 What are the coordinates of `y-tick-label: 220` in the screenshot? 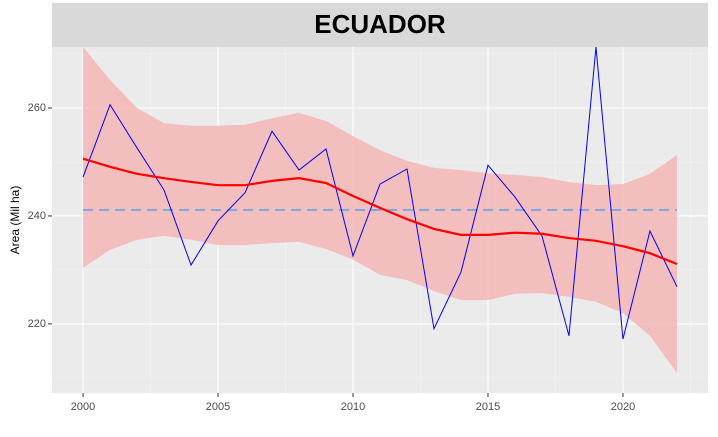 It's located at (37, 324).